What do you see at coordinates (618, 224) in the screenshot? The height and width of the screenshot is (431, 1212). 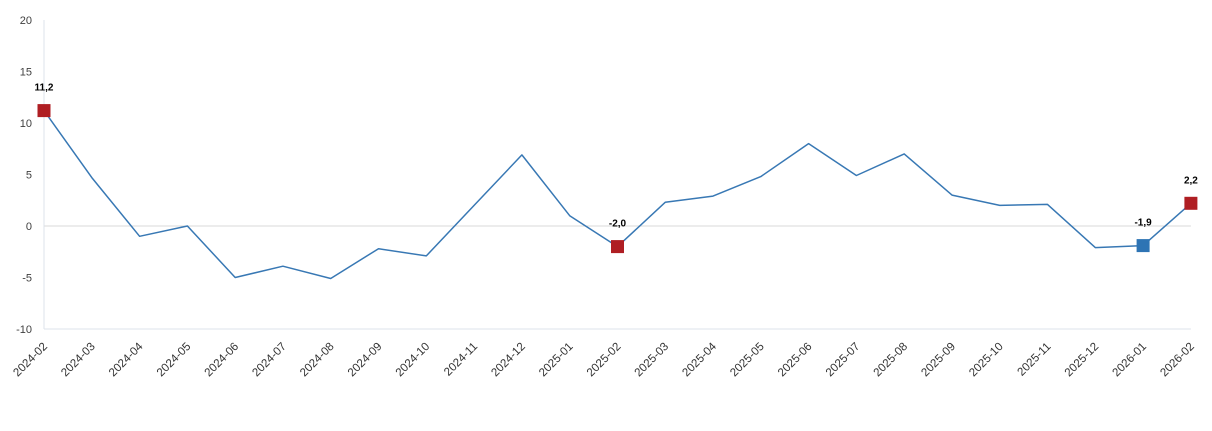 I see `svg-text: -2,0` at bounding box center [618, 224].